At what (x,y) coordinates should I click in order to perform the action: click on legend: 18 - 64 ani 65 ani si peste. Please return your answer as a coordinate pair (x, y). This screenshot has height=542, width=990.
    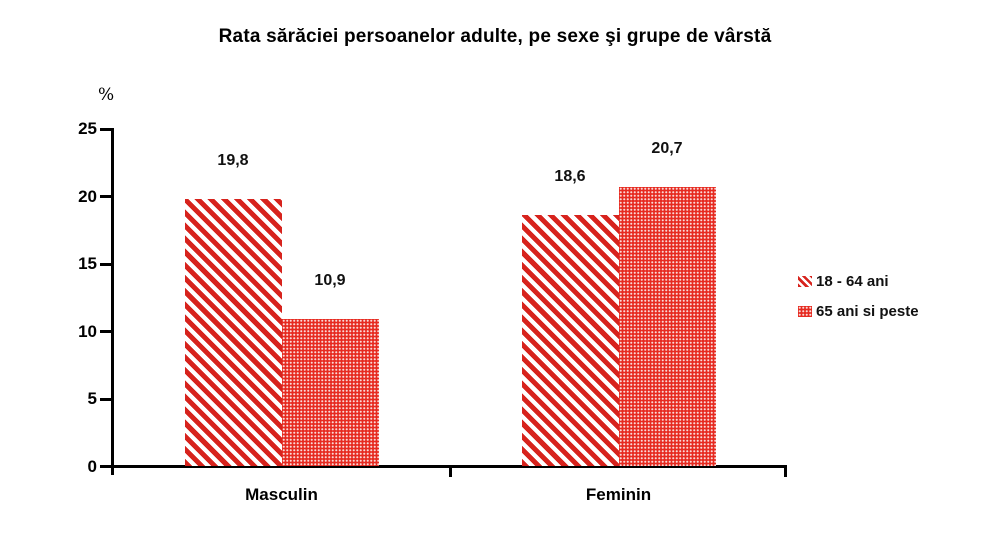
    Looking at the image, I should click on (893, 300).